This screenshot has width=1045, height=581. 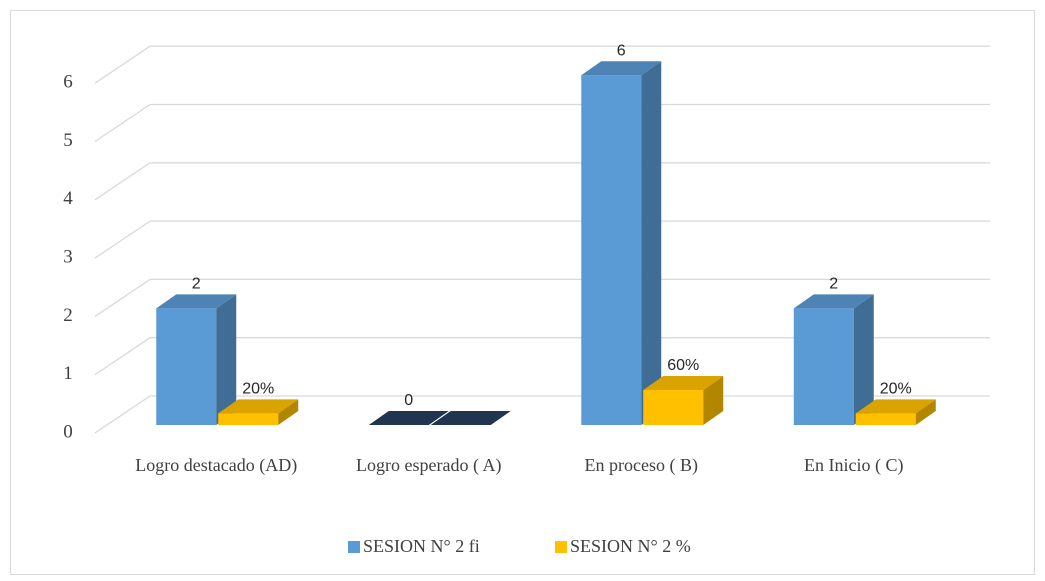 I want to click on y-tick-label: 6, so click(x=68, y=82).